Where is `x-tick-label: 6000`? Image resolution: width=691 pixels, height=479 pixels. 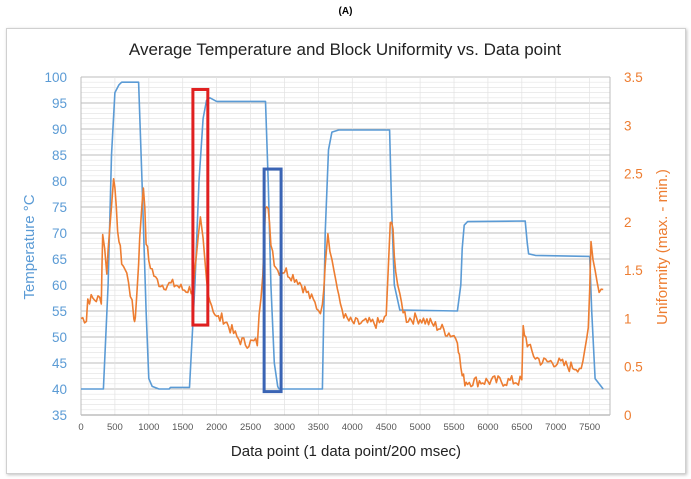
x-tick-label: 6000 is located at coordinates (487, 427).